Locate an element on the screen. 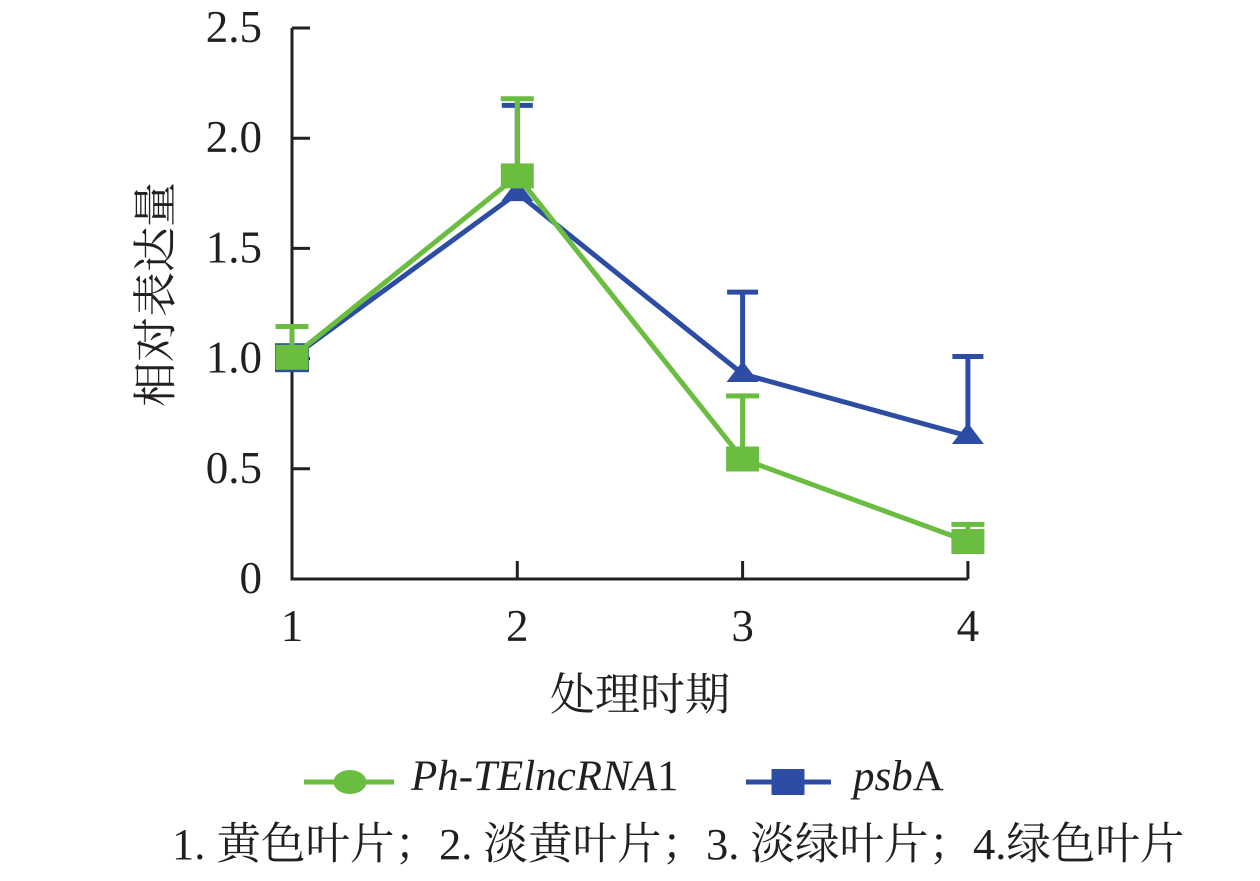 The image size is (1260, 881). svg-text: 1 is located at coordinates (292, 626).